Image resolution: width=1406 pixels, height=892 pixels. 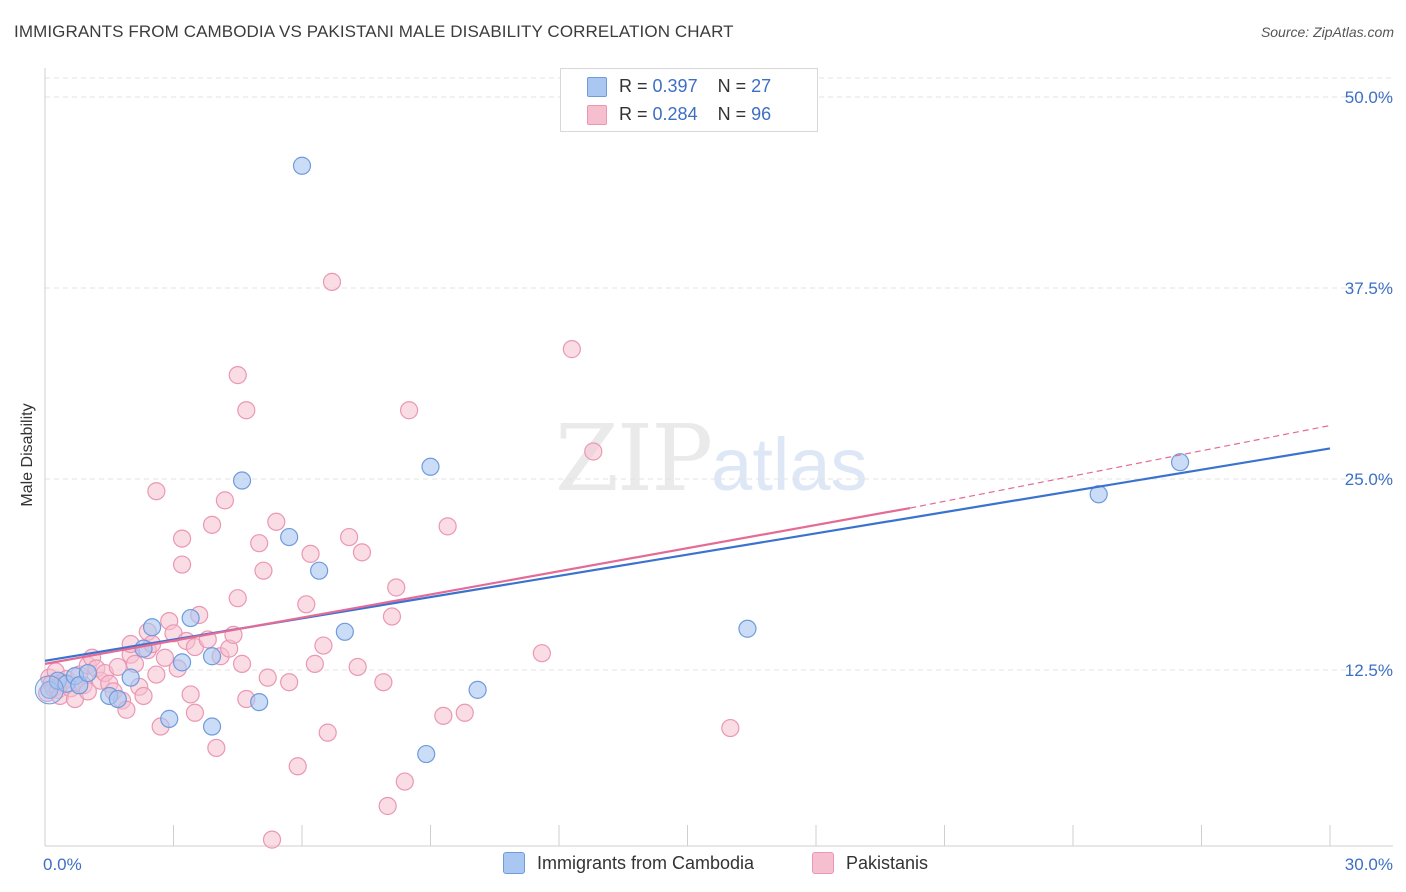 I want to click on trend-line-pakistanis, so click(x=477, y=585).